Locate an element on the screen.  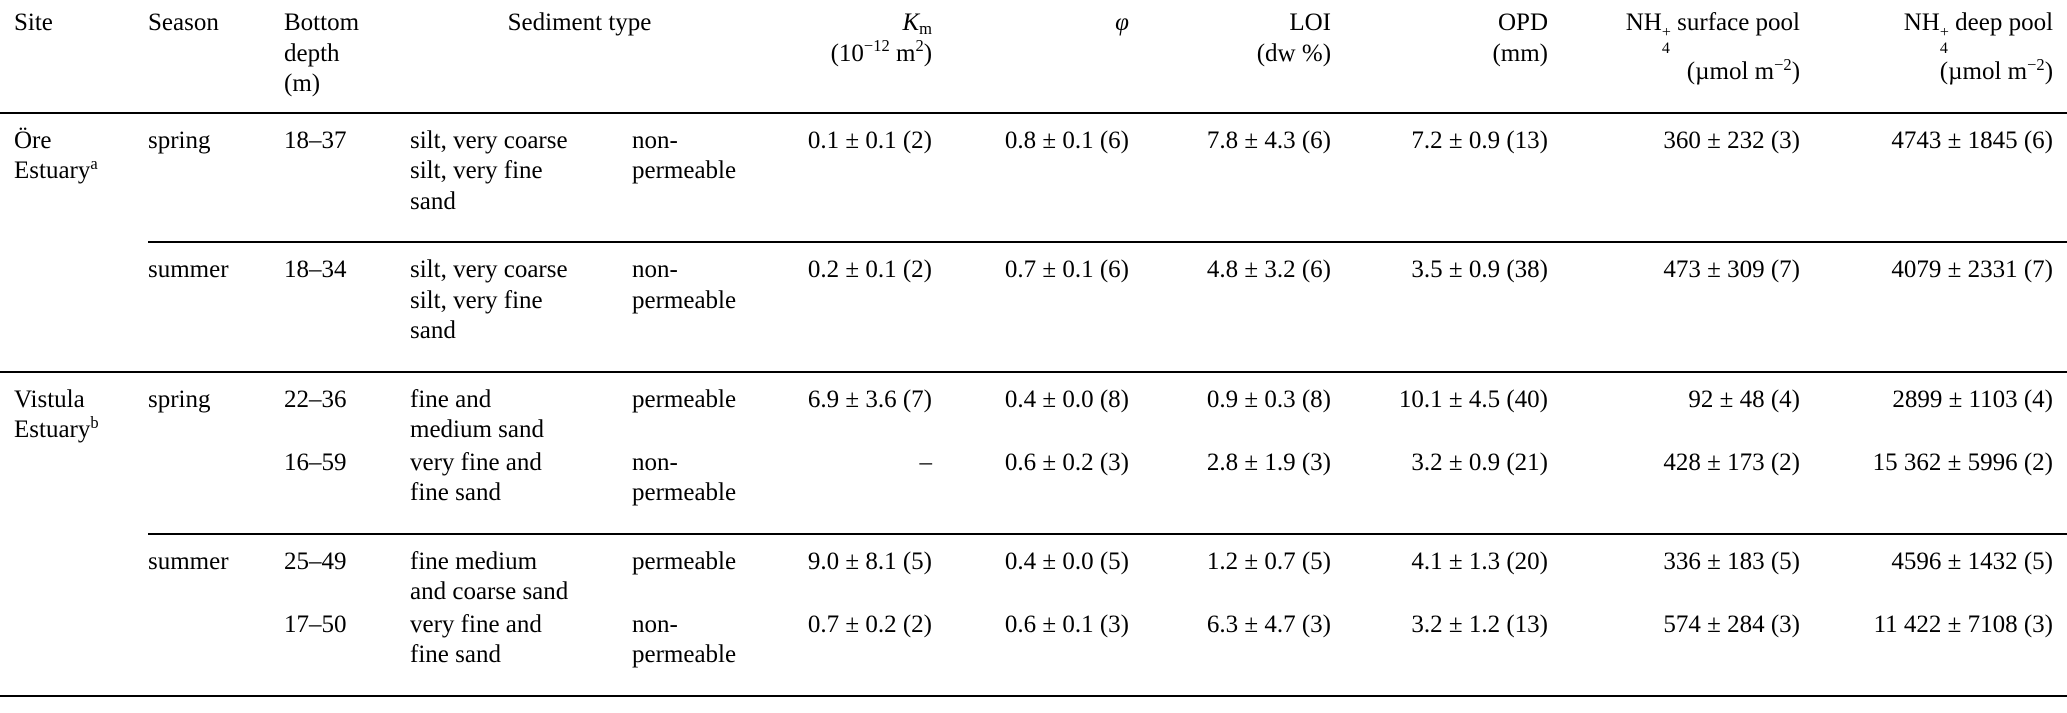
cell-km: 9.0 ± 8.1 (5) is located at coordinates (852, 571).